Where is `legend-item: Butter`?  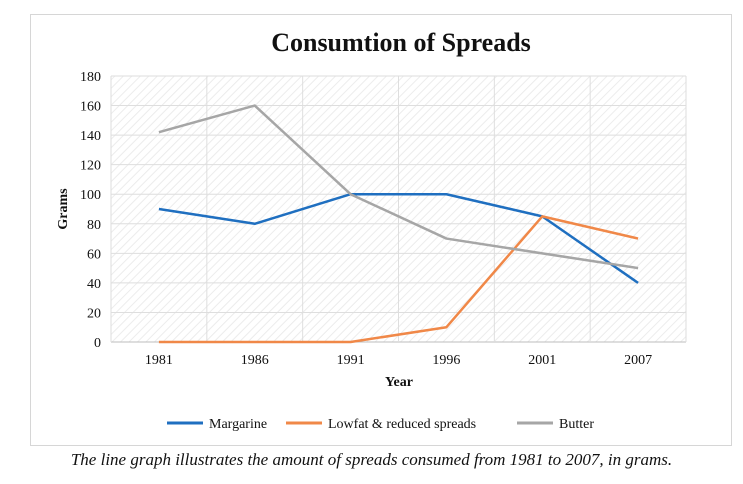 legend-item: Butter is located at coordinates (555, 424).